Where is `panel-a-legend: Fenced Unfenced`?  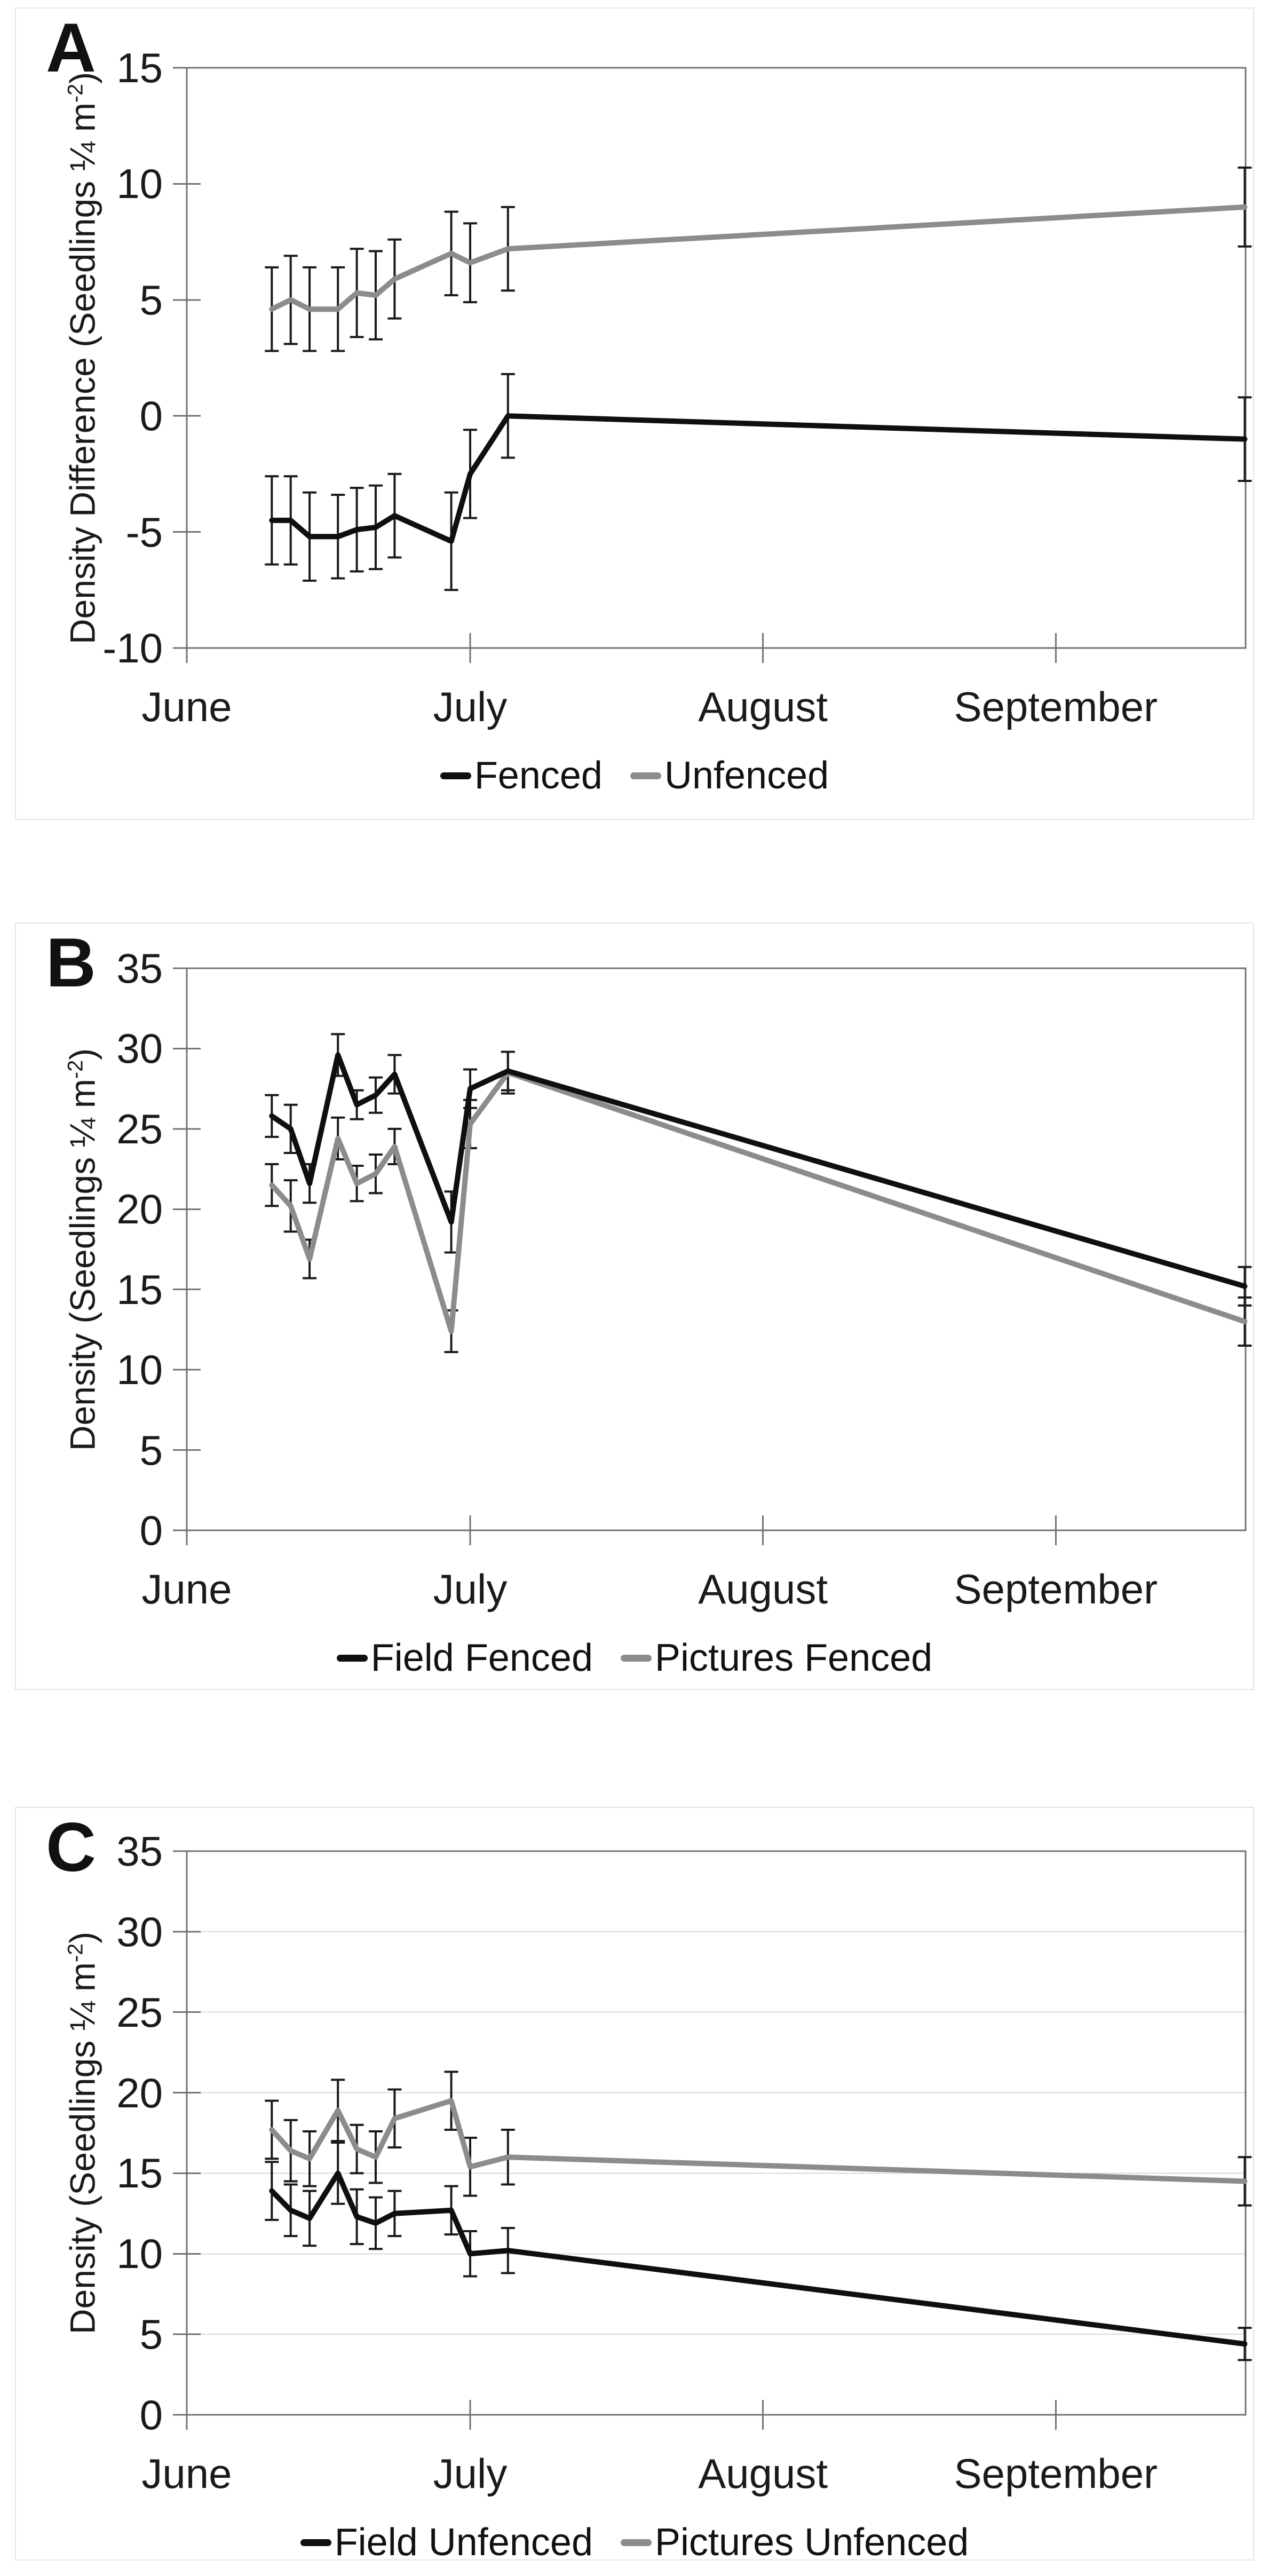
panel-a-legend: Fenced Unfenced is located at coordinates (634, 775).